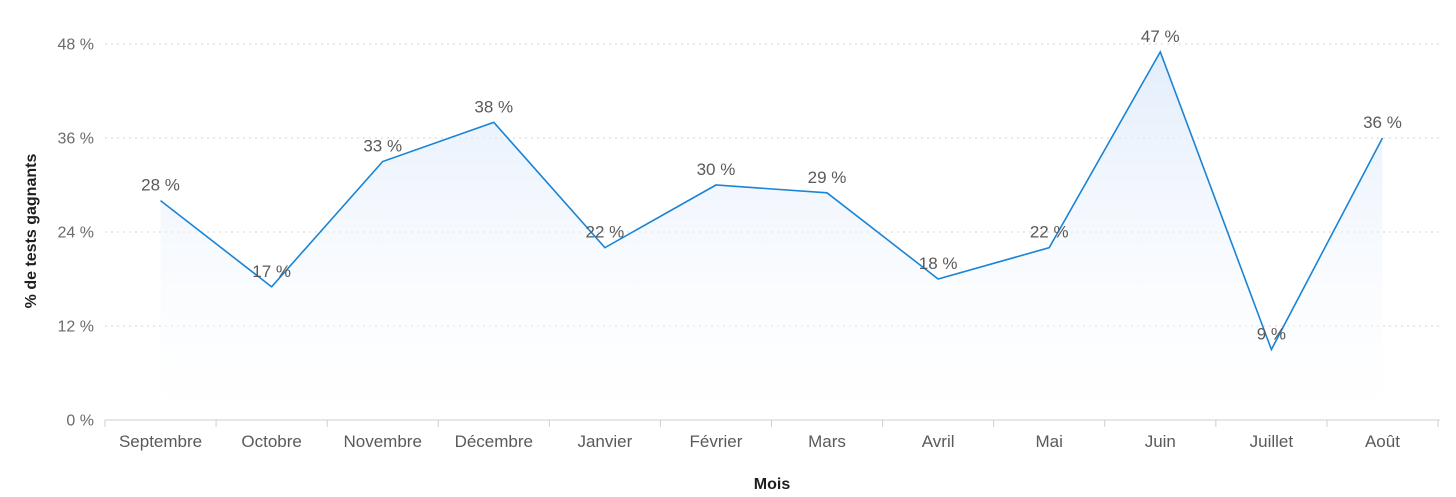 This screenshot has width=1456, height=497. Describe the element at coordinates (772, 484) in the screenshot. I see `x-axis-title: Mois` at that location.